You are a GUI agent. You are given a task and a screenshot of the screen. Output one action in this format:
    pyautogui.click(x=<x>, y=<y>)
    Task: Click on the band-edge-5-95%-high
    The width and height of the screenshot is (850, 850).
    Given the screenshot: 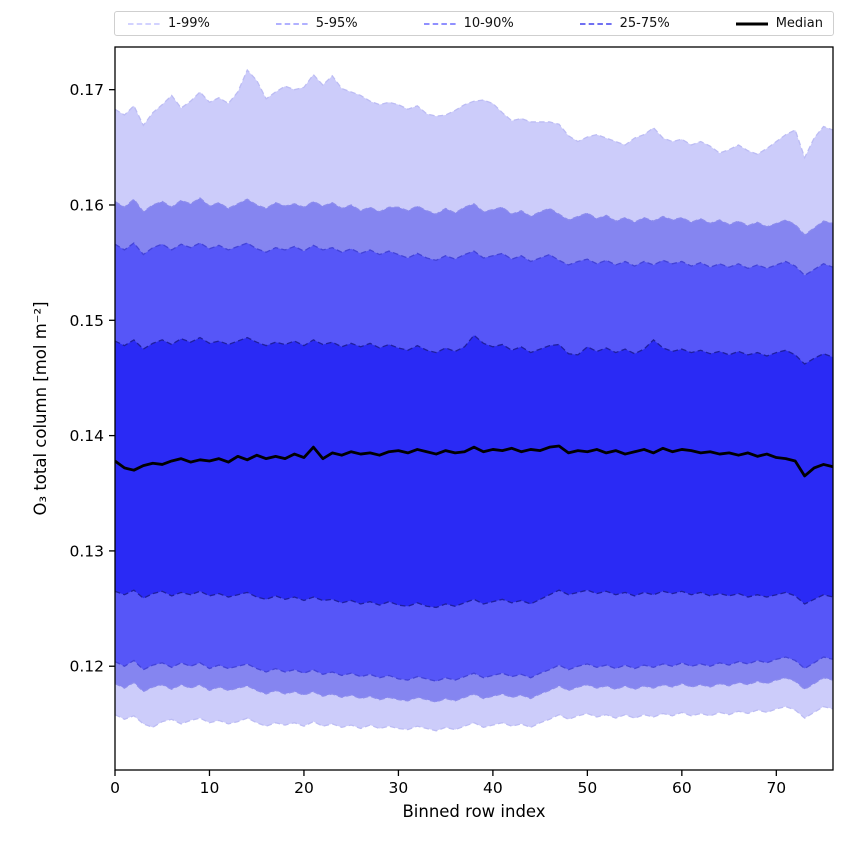 What is the action you would take?
    pyautogui.click(x=474, y=216)
    